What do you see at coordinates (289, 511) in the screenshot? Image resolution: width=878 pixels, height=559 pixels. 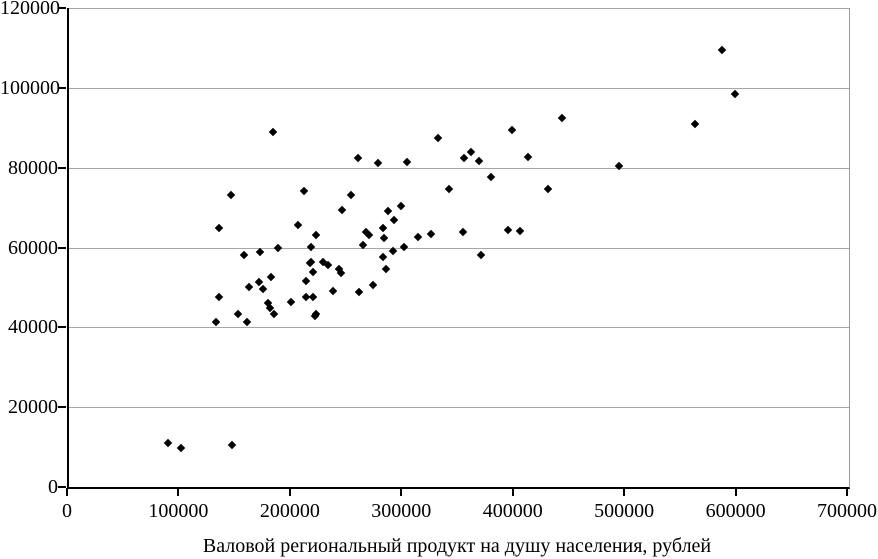 I see `x-tick-label: 200000` at bounding box center [289, 511].